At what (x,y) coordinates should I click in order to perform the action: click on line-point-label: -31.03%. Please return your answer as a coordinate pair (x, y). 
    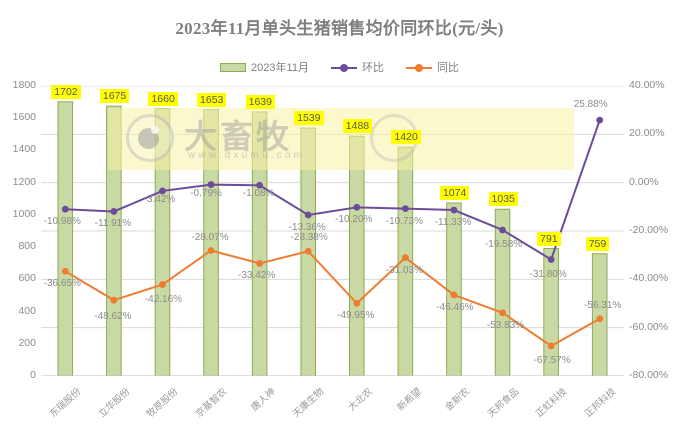
    Looking at the image, I should click on (404, 270).